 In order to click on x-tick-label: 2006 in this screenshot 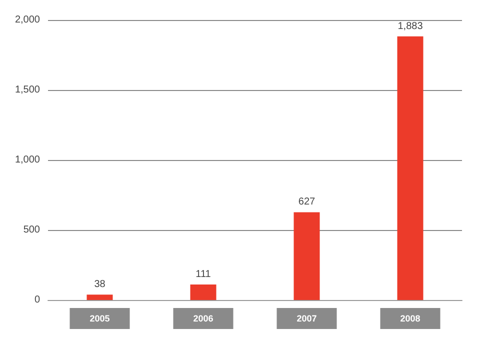, I will do `click(203, 319)`.